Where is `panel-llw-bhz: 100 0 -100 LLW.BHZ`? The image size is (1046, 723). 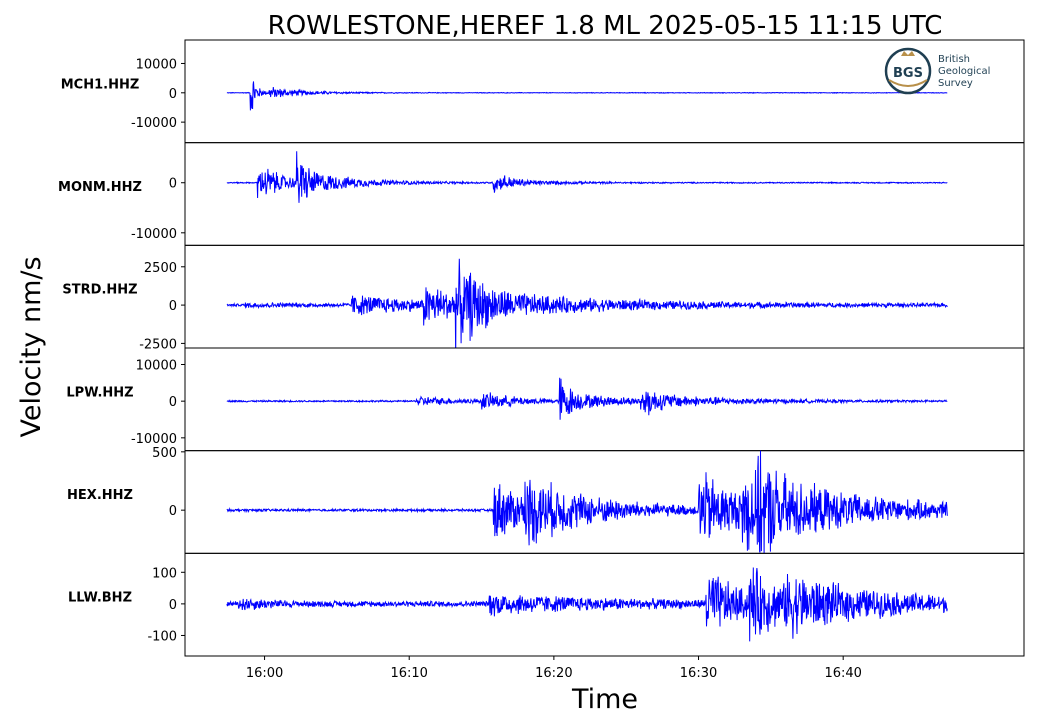
panel-llw-bhz: 100 0 -100 LLW.BHZ is located at coordinates (546, 604).